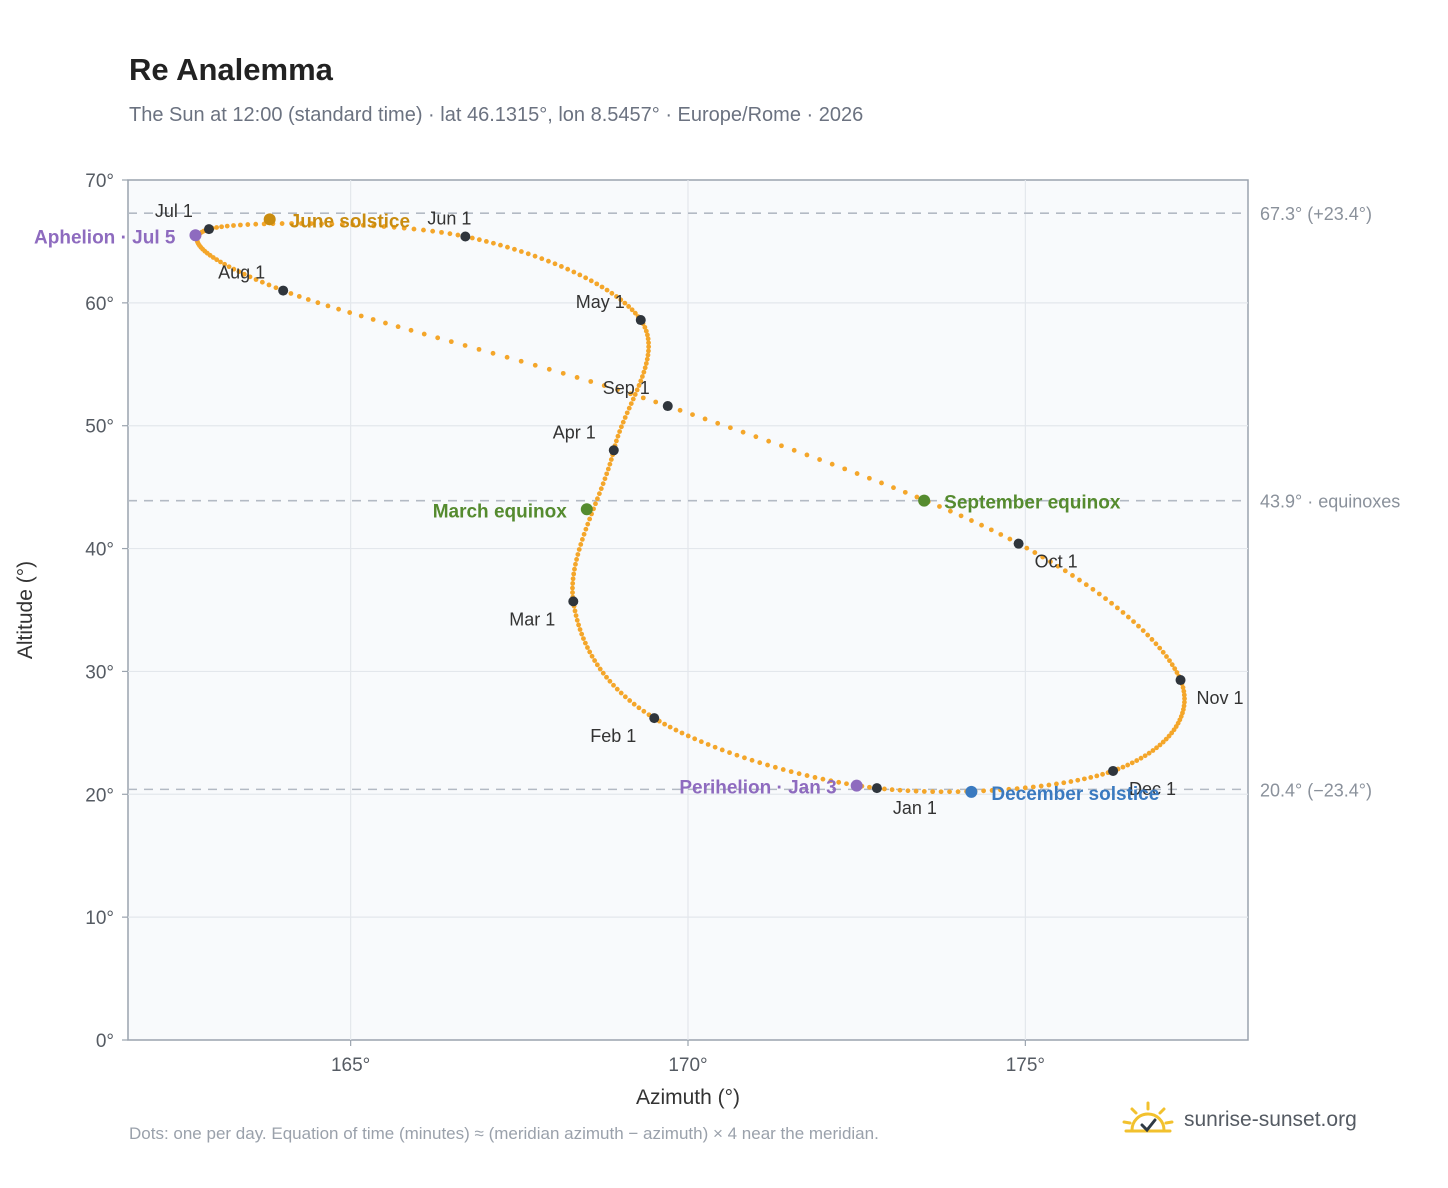 The height and width of the screenshot is (1188, 1448). I want to click on x-tick-label: 165°, so click(350, 1065).